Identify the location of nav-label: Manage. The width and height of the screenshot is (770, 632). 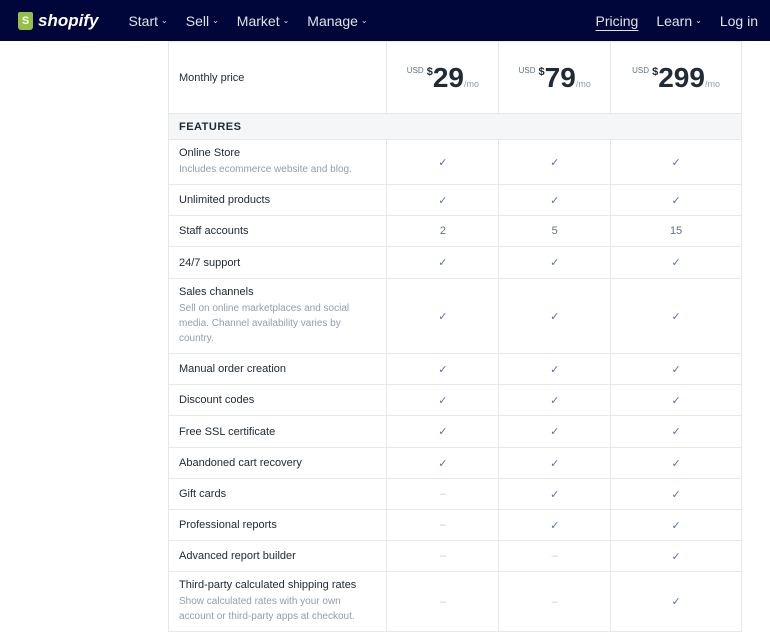
(332, 20).